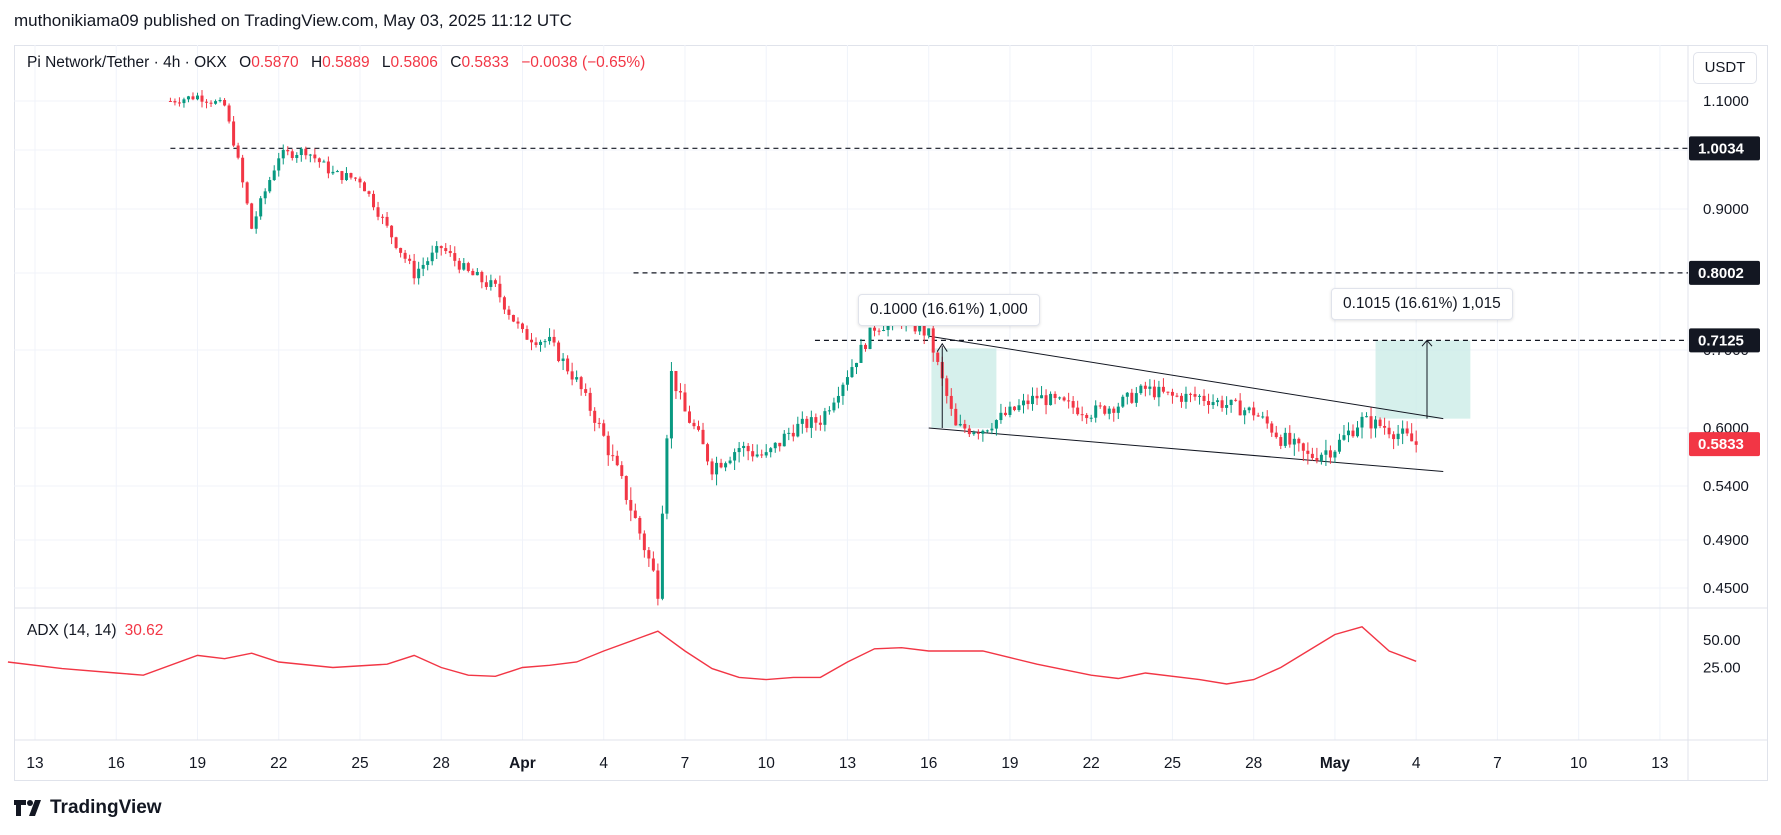  I want to click on low-value: 0.5806, so click(414, 62).